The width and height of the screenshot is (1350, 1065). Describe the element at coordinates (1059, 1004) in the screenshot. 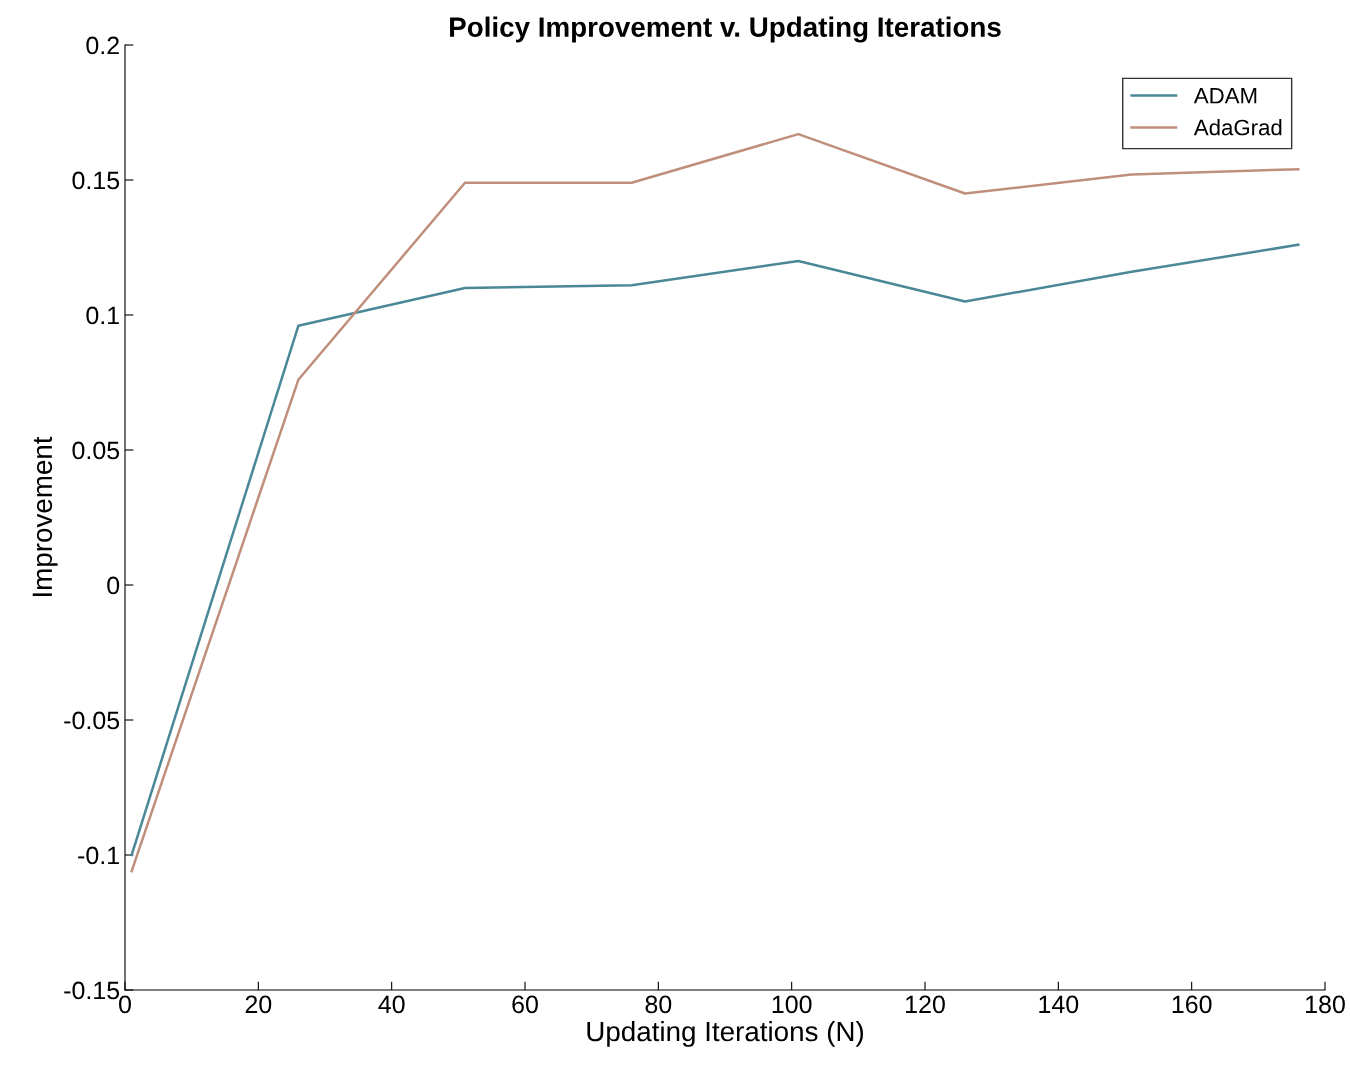

I see `x-tick-label: 140` at that location.